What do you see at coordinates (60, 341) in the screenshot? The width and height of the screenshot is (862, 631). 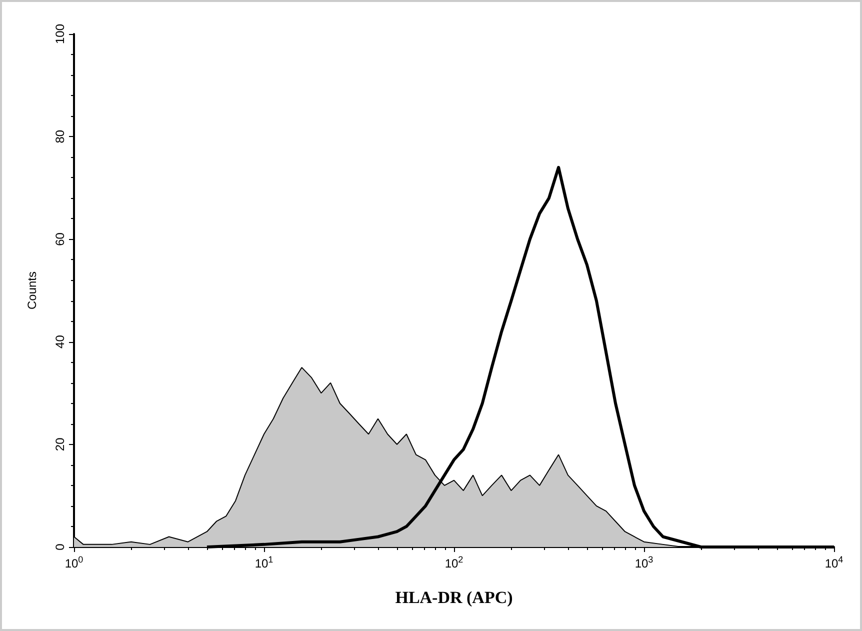 I see `y-tick-label: 40` at bounding box center [60, 341].